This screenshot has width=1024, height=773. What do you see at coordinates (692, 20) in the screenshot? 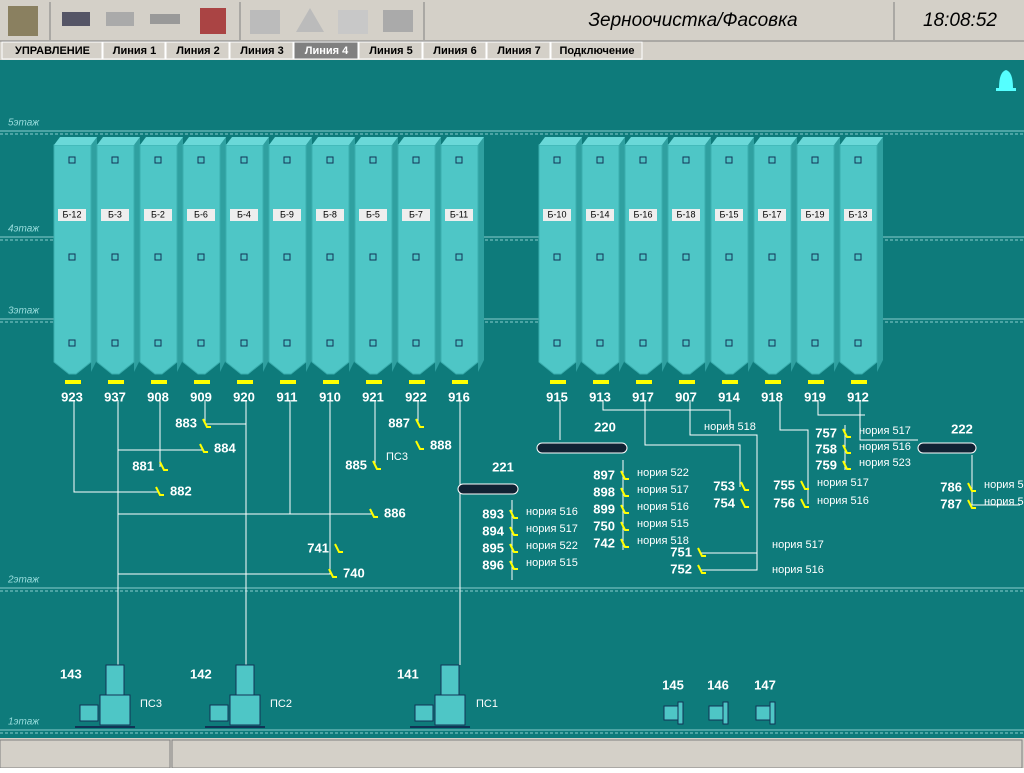
I see `screen-title: Зерноочистка/Фасовка` at bounding box center [692, 20].